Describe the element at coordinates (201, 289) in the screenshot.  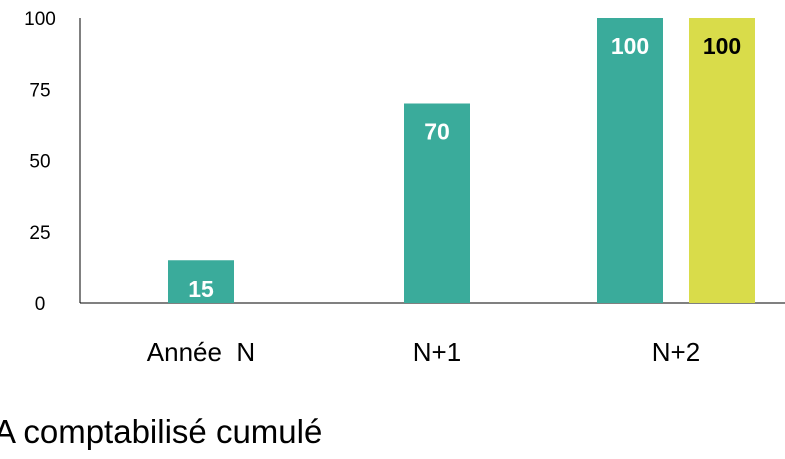
I see `bar-data-label: 15` at that location.